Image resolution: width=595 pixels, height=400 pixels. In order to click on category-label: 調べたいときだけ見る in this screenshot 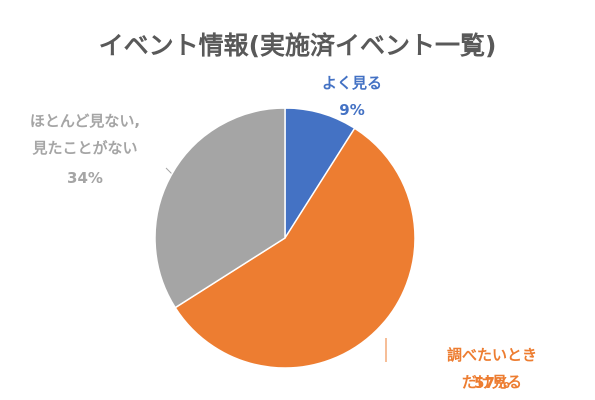, I will do `click(491, 368)`.